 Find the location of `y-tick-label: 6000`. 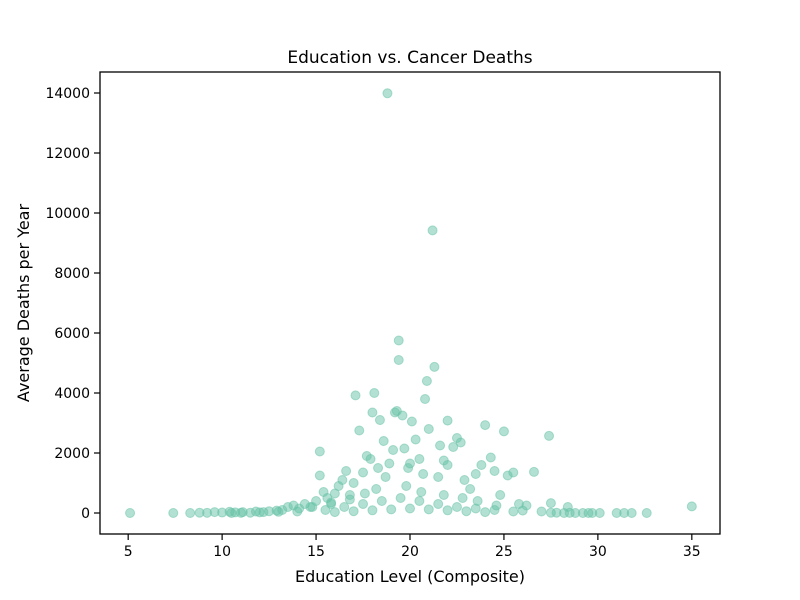

y-tick-label: 6000 is located at coordinates (72, 334).